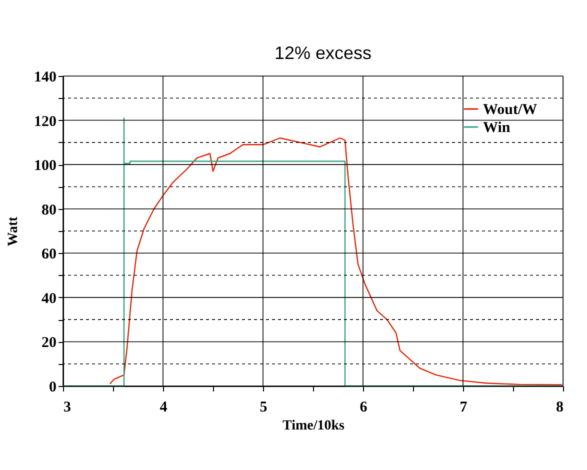 This screenshot has height=470, width=587. I want to click on x-tick-label: 4, so click(164, 408).